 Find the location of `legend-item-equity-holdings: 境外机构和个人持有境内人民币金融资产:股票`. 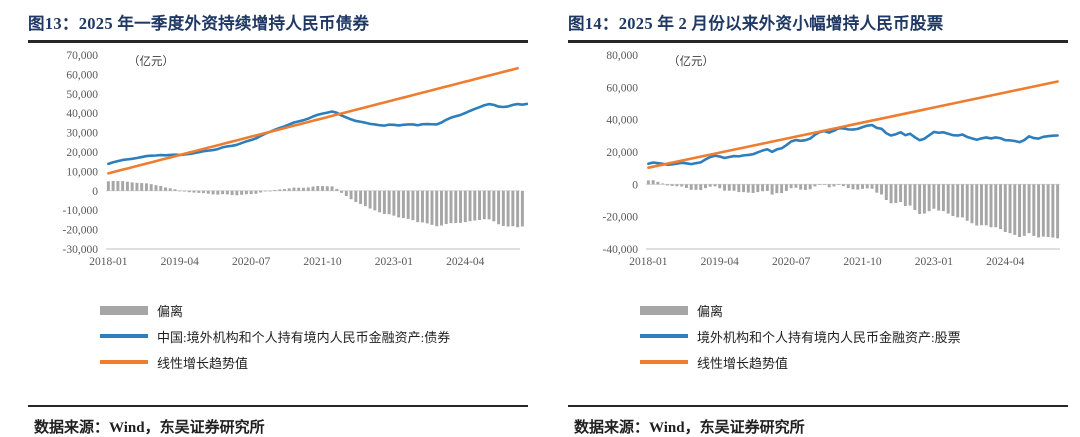

legend-item-equity-holdings: 境外机构和个人持有境内人民币金融资产:股票 is located at coordinates (854, 336).